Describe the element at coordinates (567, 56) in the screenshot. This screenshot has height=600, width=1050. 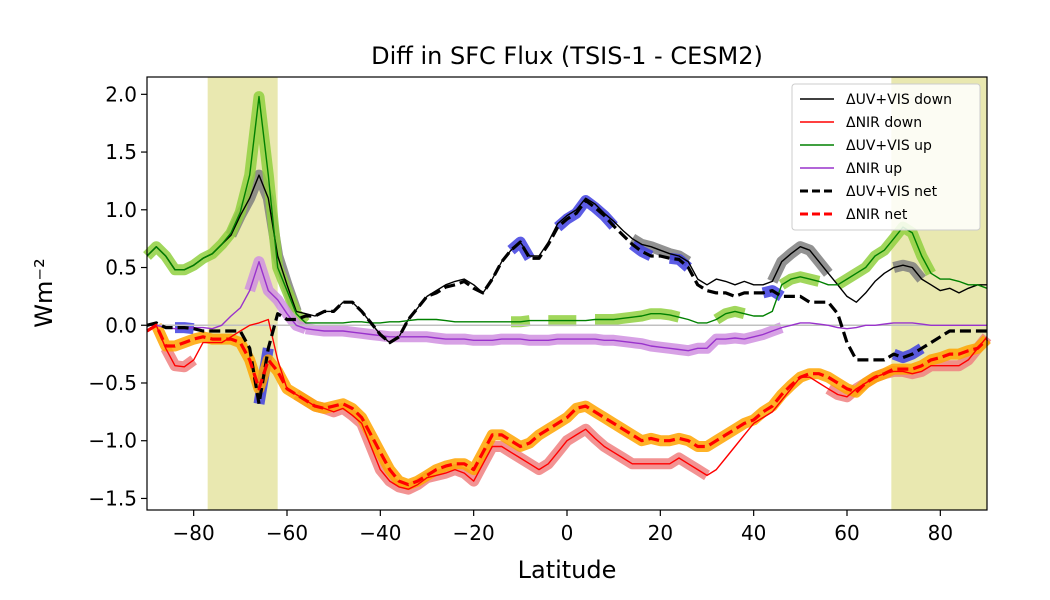
I see `chart-title: Diff in SFC Flux (TSIS-1 - CESM2)` at that location.